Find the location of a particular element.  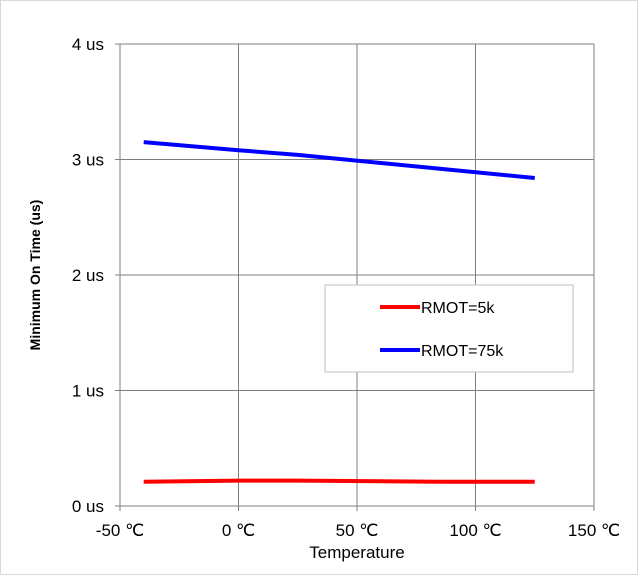

x-tick-labels: -50 ℃ 0 ℃ 50 ℃ 100 ℃ 150 ℃ is located at coordinates (358, 530).